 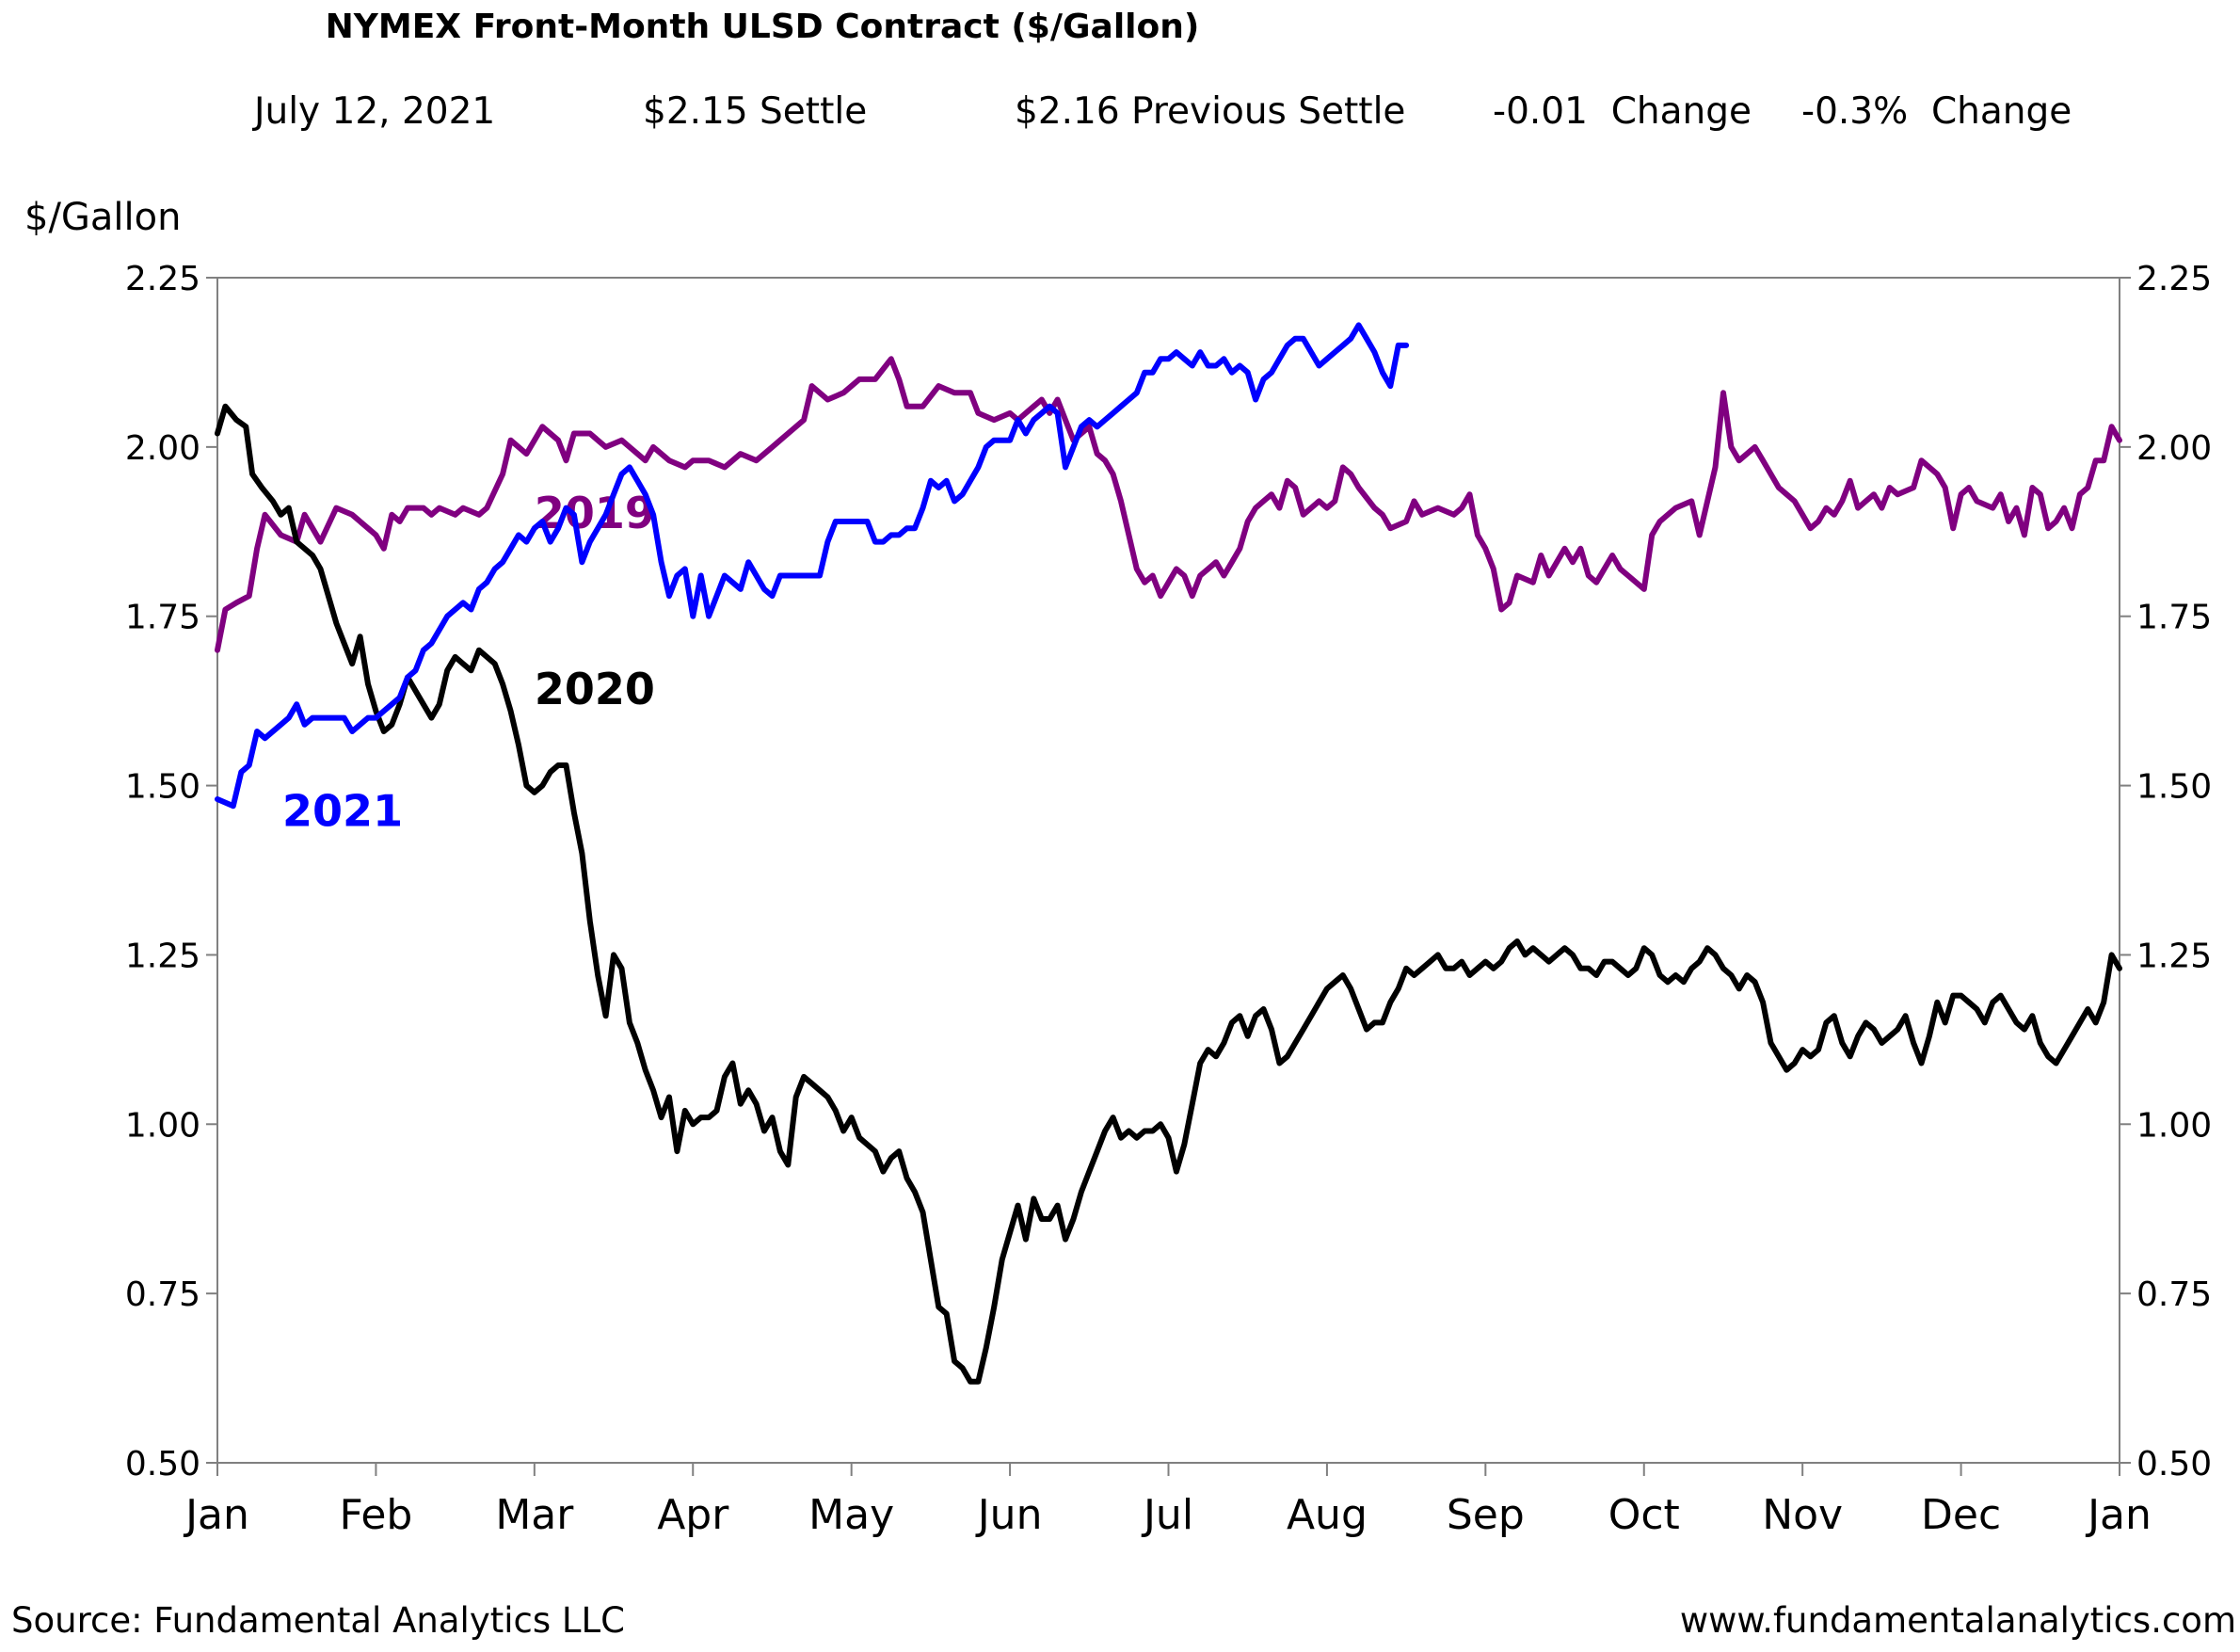 What do you see at coordinates (1167, 1515) in the screenshot?
I see `x-tick-label: Jul` at bounding box center [1167, 1515].